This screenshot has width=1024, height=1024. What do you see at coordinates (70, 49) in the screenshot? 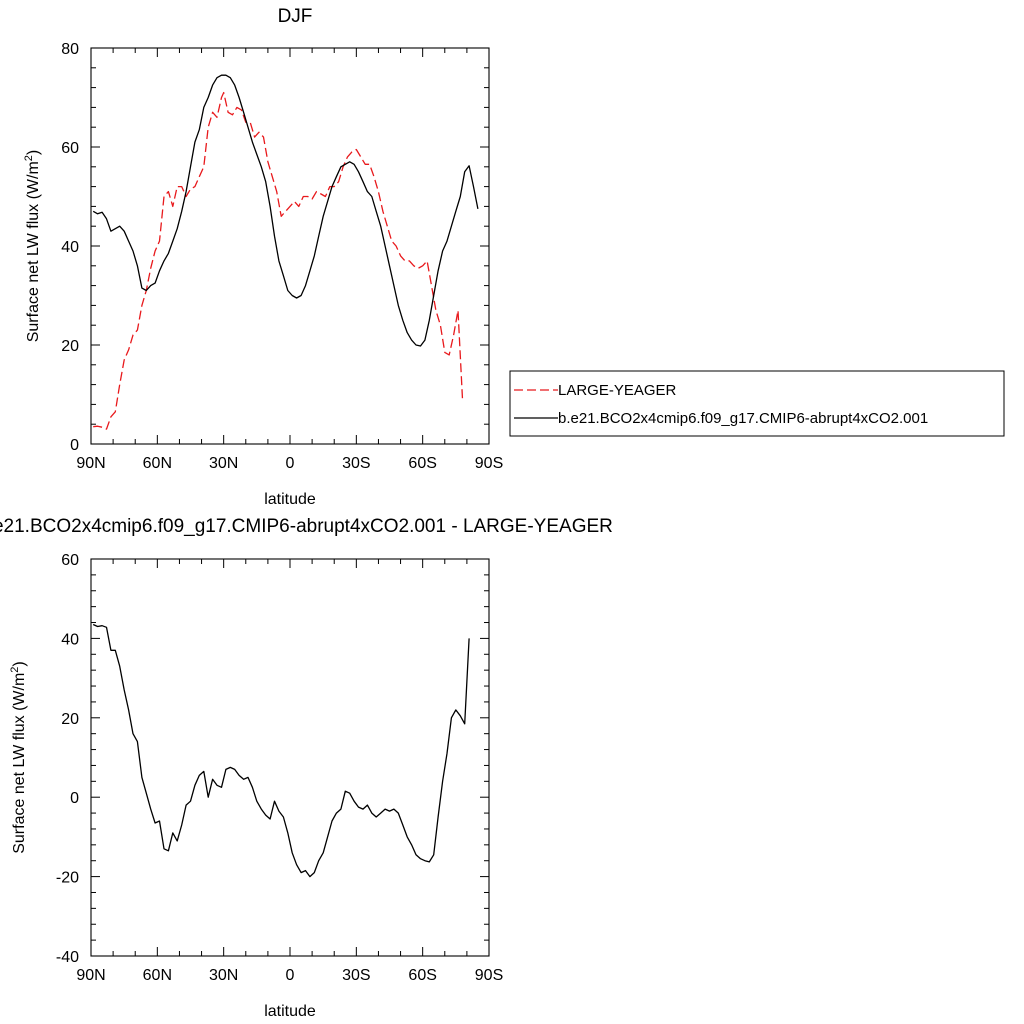
I see `y-tick-label: 80` at bounding box center [70, 49].